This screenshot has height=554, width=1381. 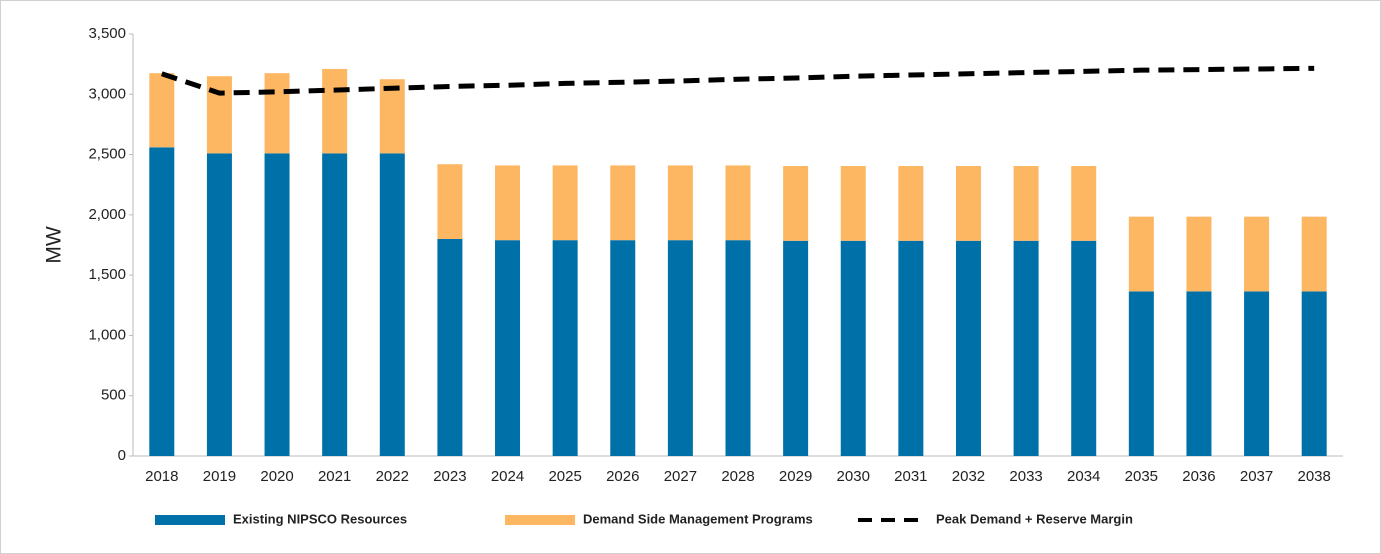 I want to click on x-tick-label: 2020, so click(x=276, y=476).